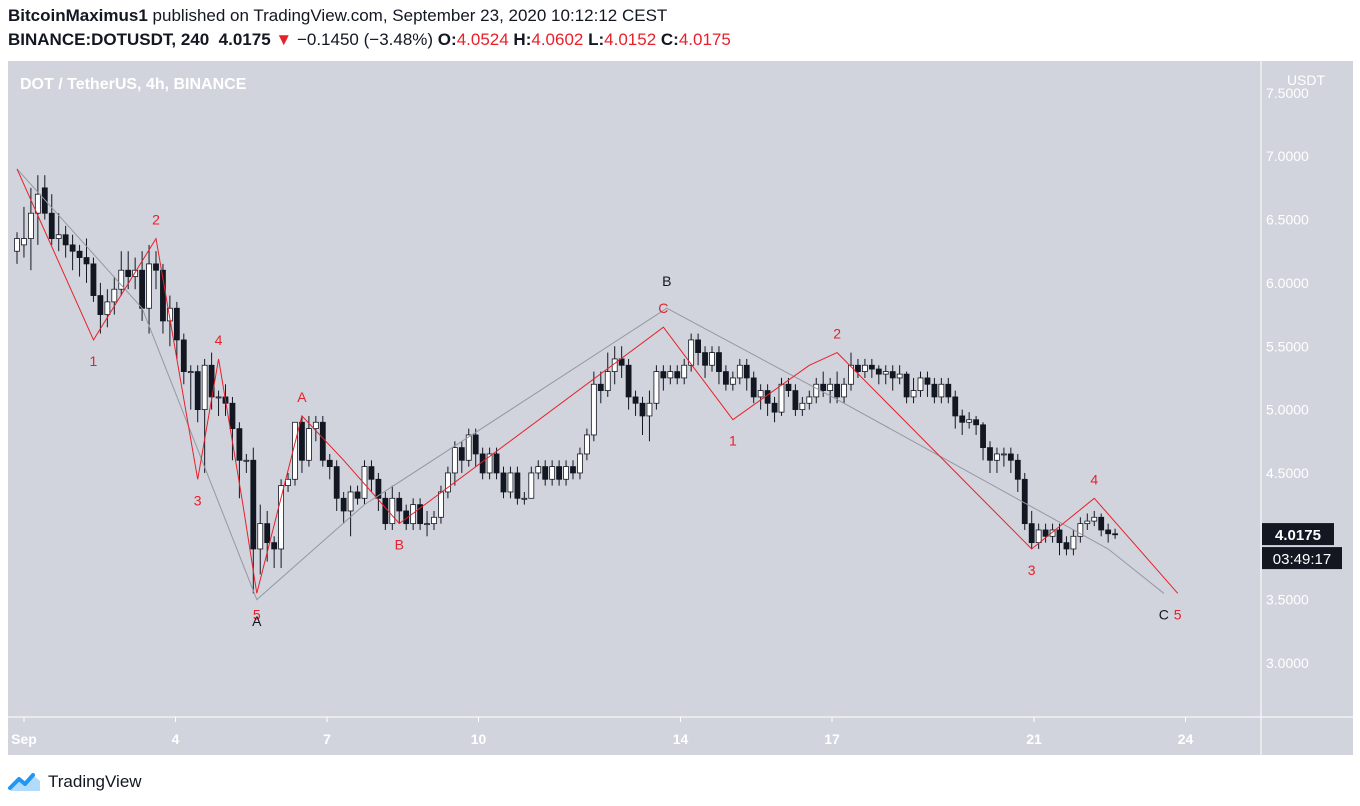 This screenshot has height=806, width=1360. Describe the element at coordinates (680, 736) in the screenshot. I see `time-axis` at that location.